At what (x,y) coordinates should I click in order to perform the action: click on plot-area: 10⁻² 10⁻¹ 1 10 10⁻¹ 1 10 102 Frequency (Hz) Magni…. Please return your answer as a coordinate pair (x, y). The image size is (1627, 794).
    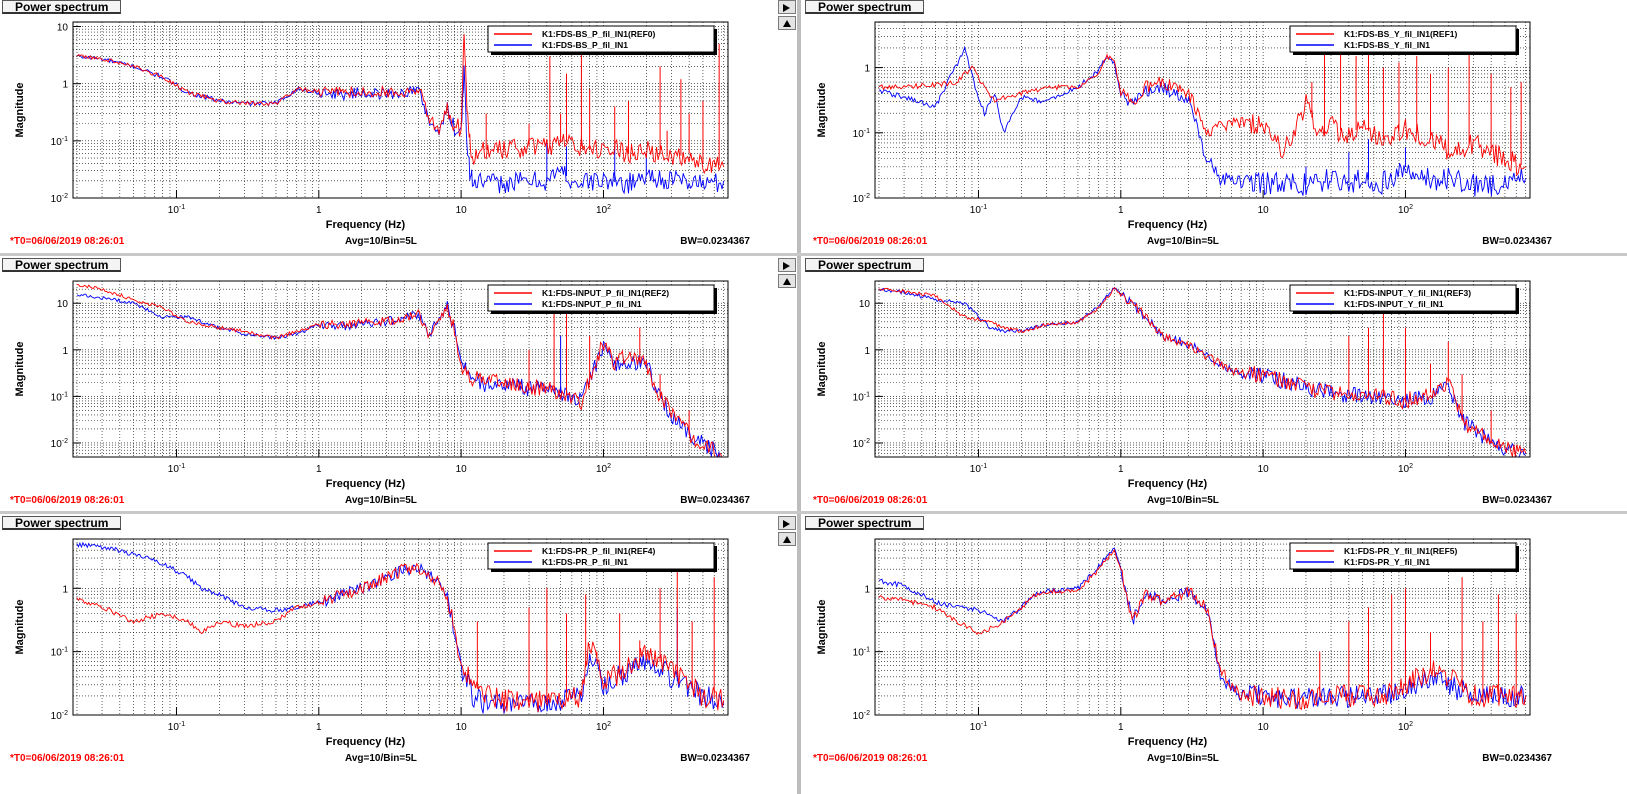
    Looking at the image, I should click on (380, 393).